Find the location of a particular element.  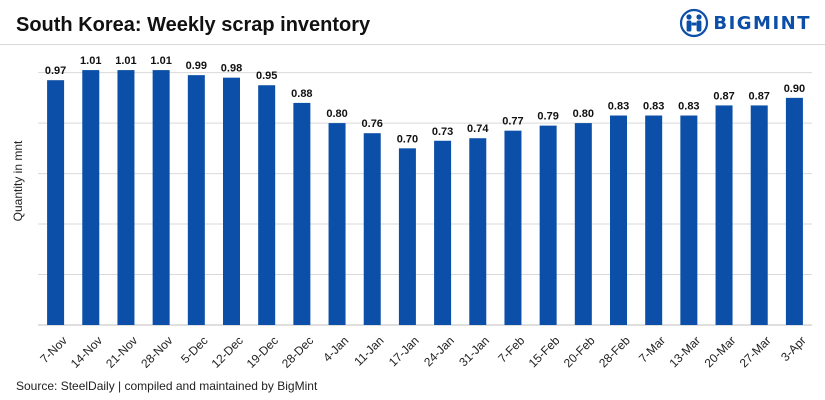

x-tick-label: 3-Apr is located at coordinates (793, 348).